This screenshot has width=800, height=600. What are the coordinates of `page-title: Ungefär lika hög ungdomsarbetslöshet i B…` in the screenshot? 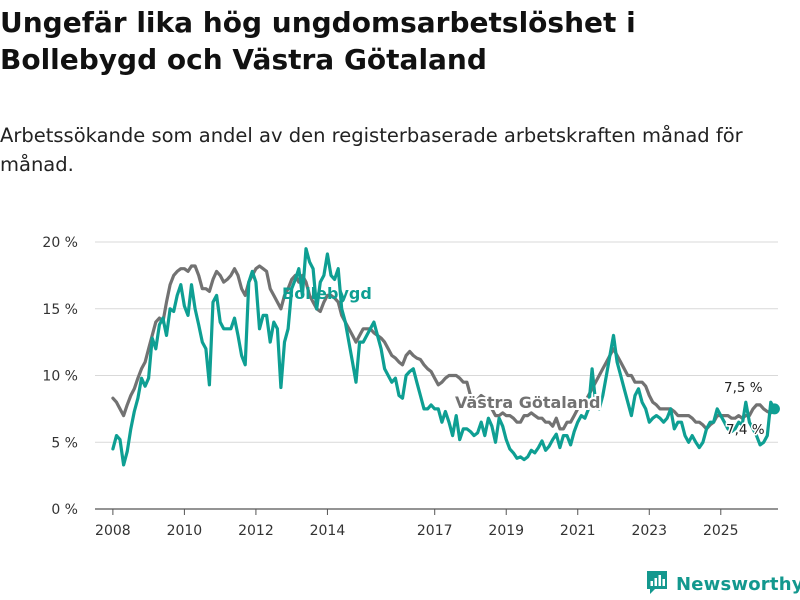 It's located at (318, 41).